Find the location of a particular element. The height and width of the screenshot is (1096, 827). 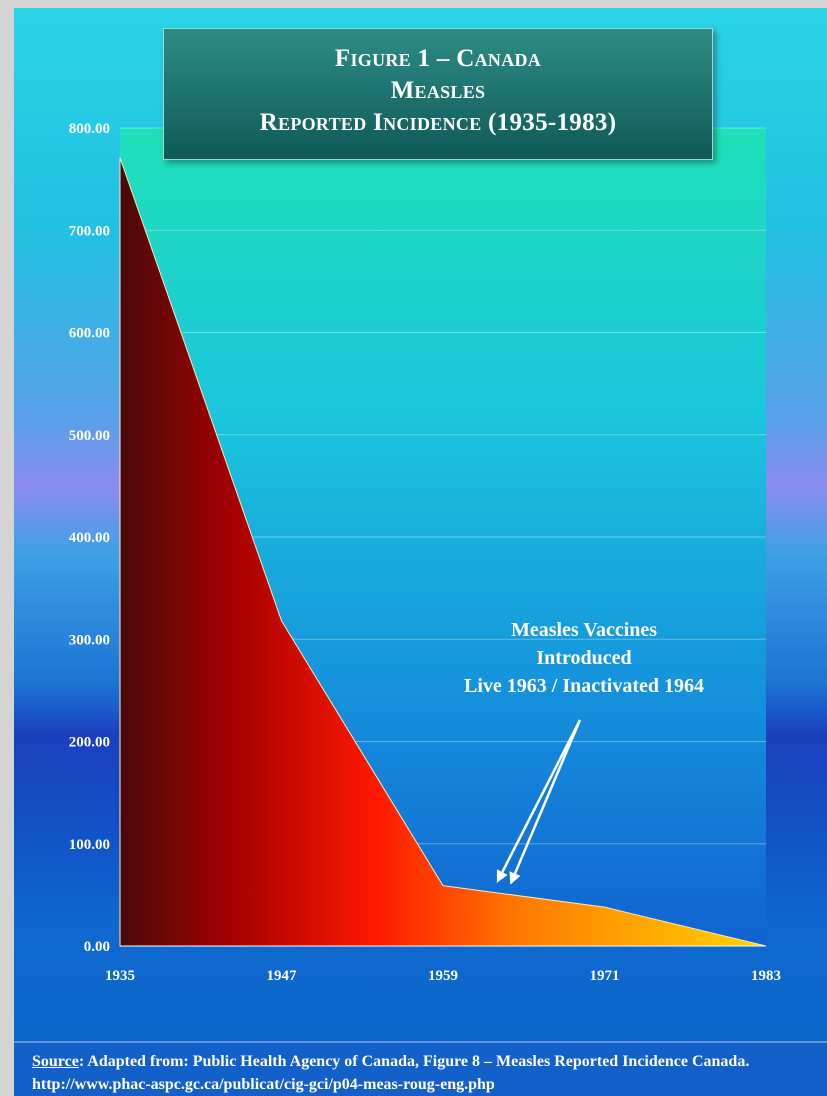

annotation-line: Live 1963 / Inactivated 1964 is located at coordinates (584, 686).